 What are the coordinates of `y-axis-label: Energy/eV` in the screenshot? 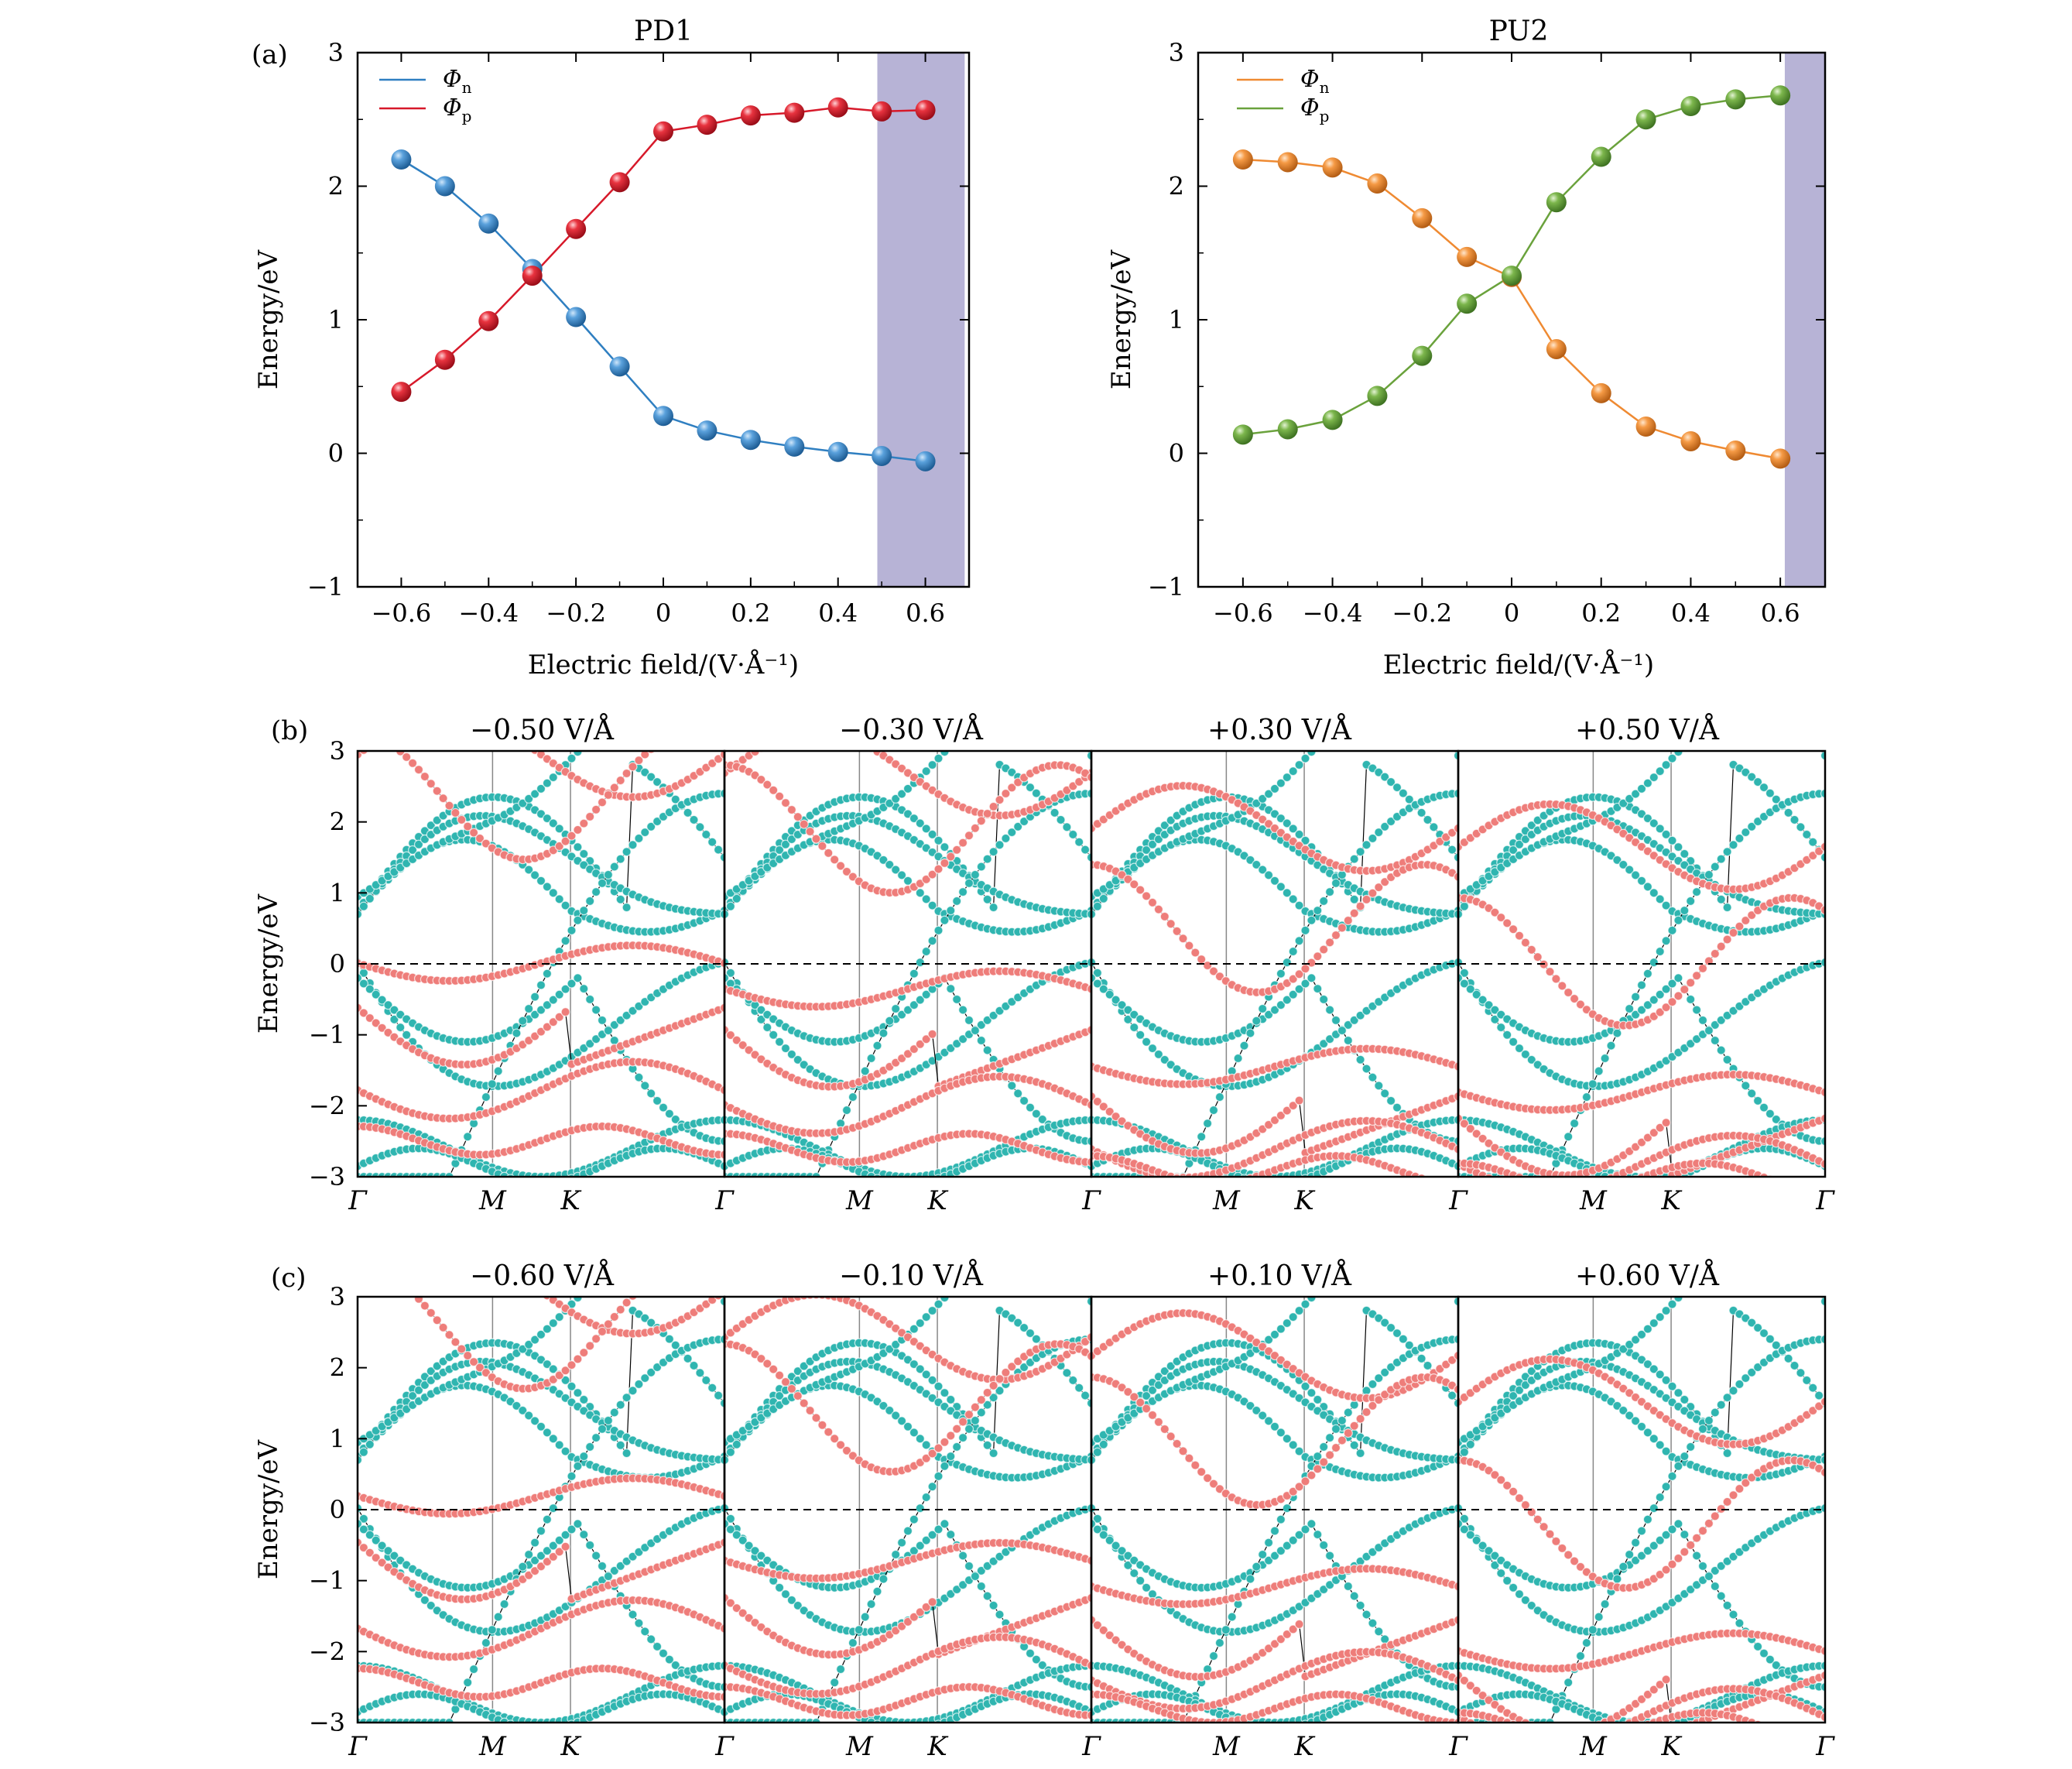 It's located at (1121, 319).